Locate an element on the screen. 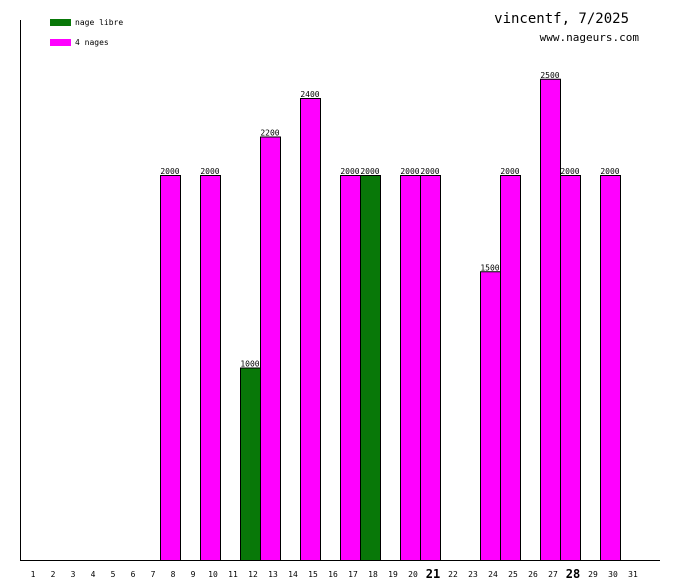 Image resolution: width=680 pixels, height=580 pixels. x-tick-label: 22 is located at coordinates (453, 574).